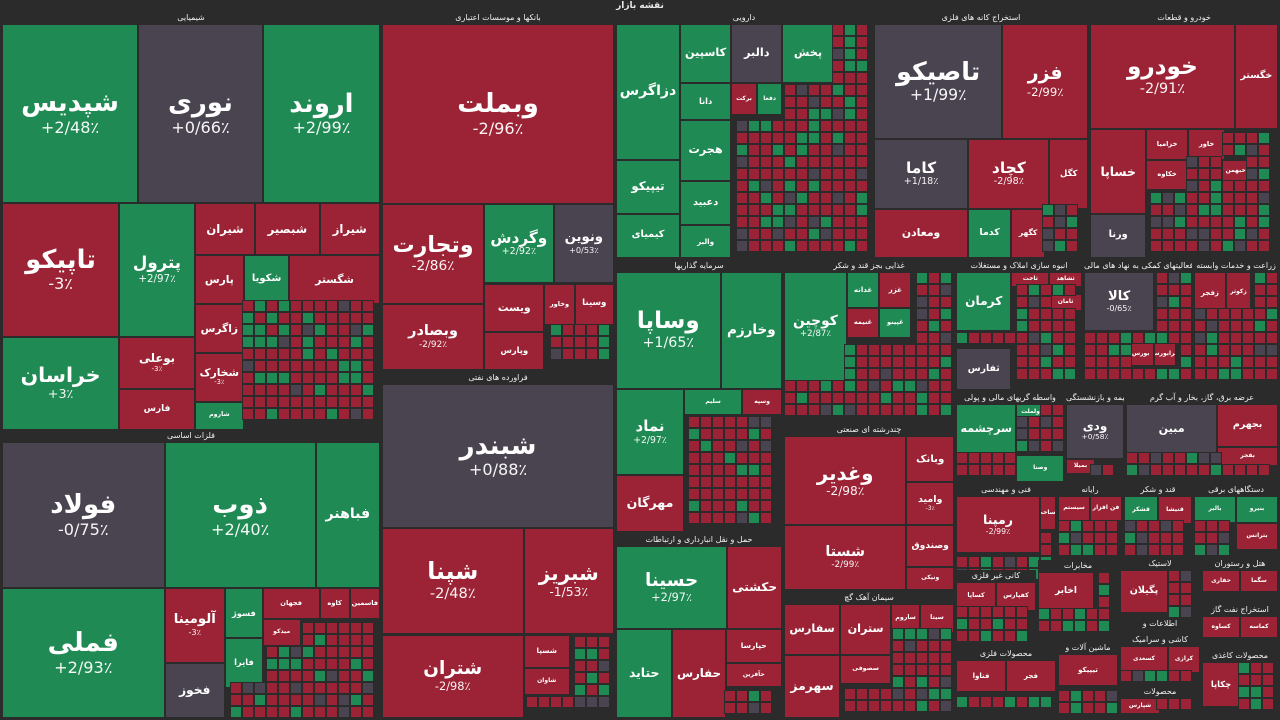  Describe the element at coordinates (546, 651) in the screenshot. I see `stock-tile: شسپا` at that location.